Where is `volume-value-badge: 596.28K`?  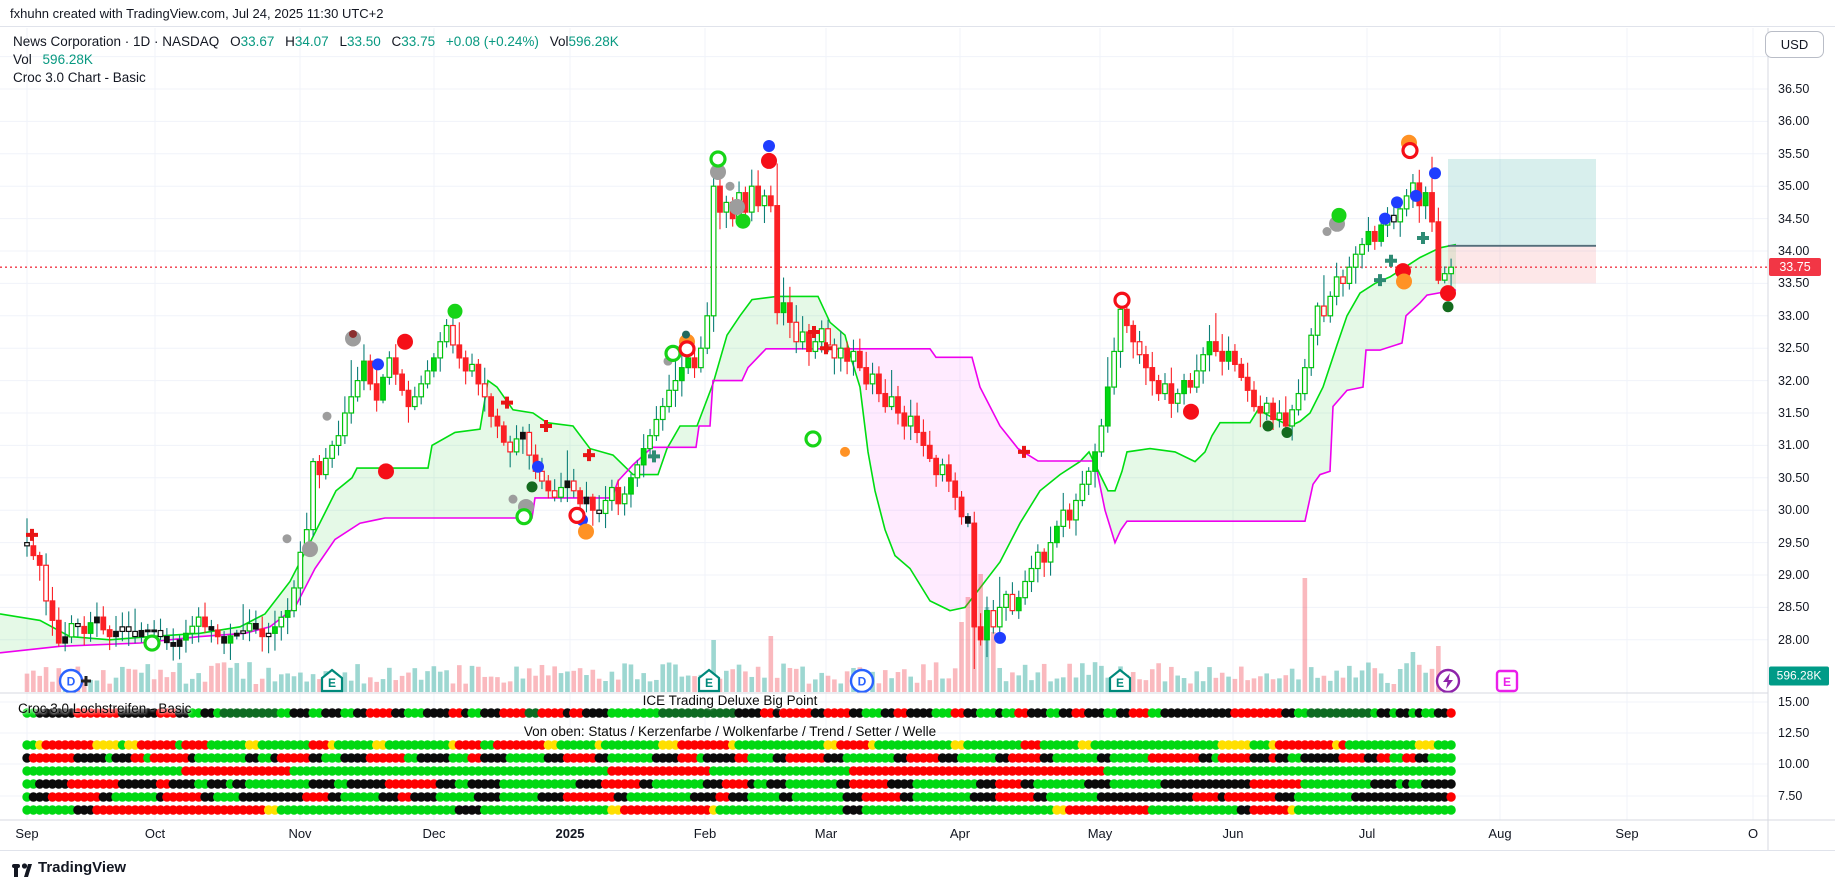 volume-value-badge: 596.28K is located at coordinates (1799, 676).